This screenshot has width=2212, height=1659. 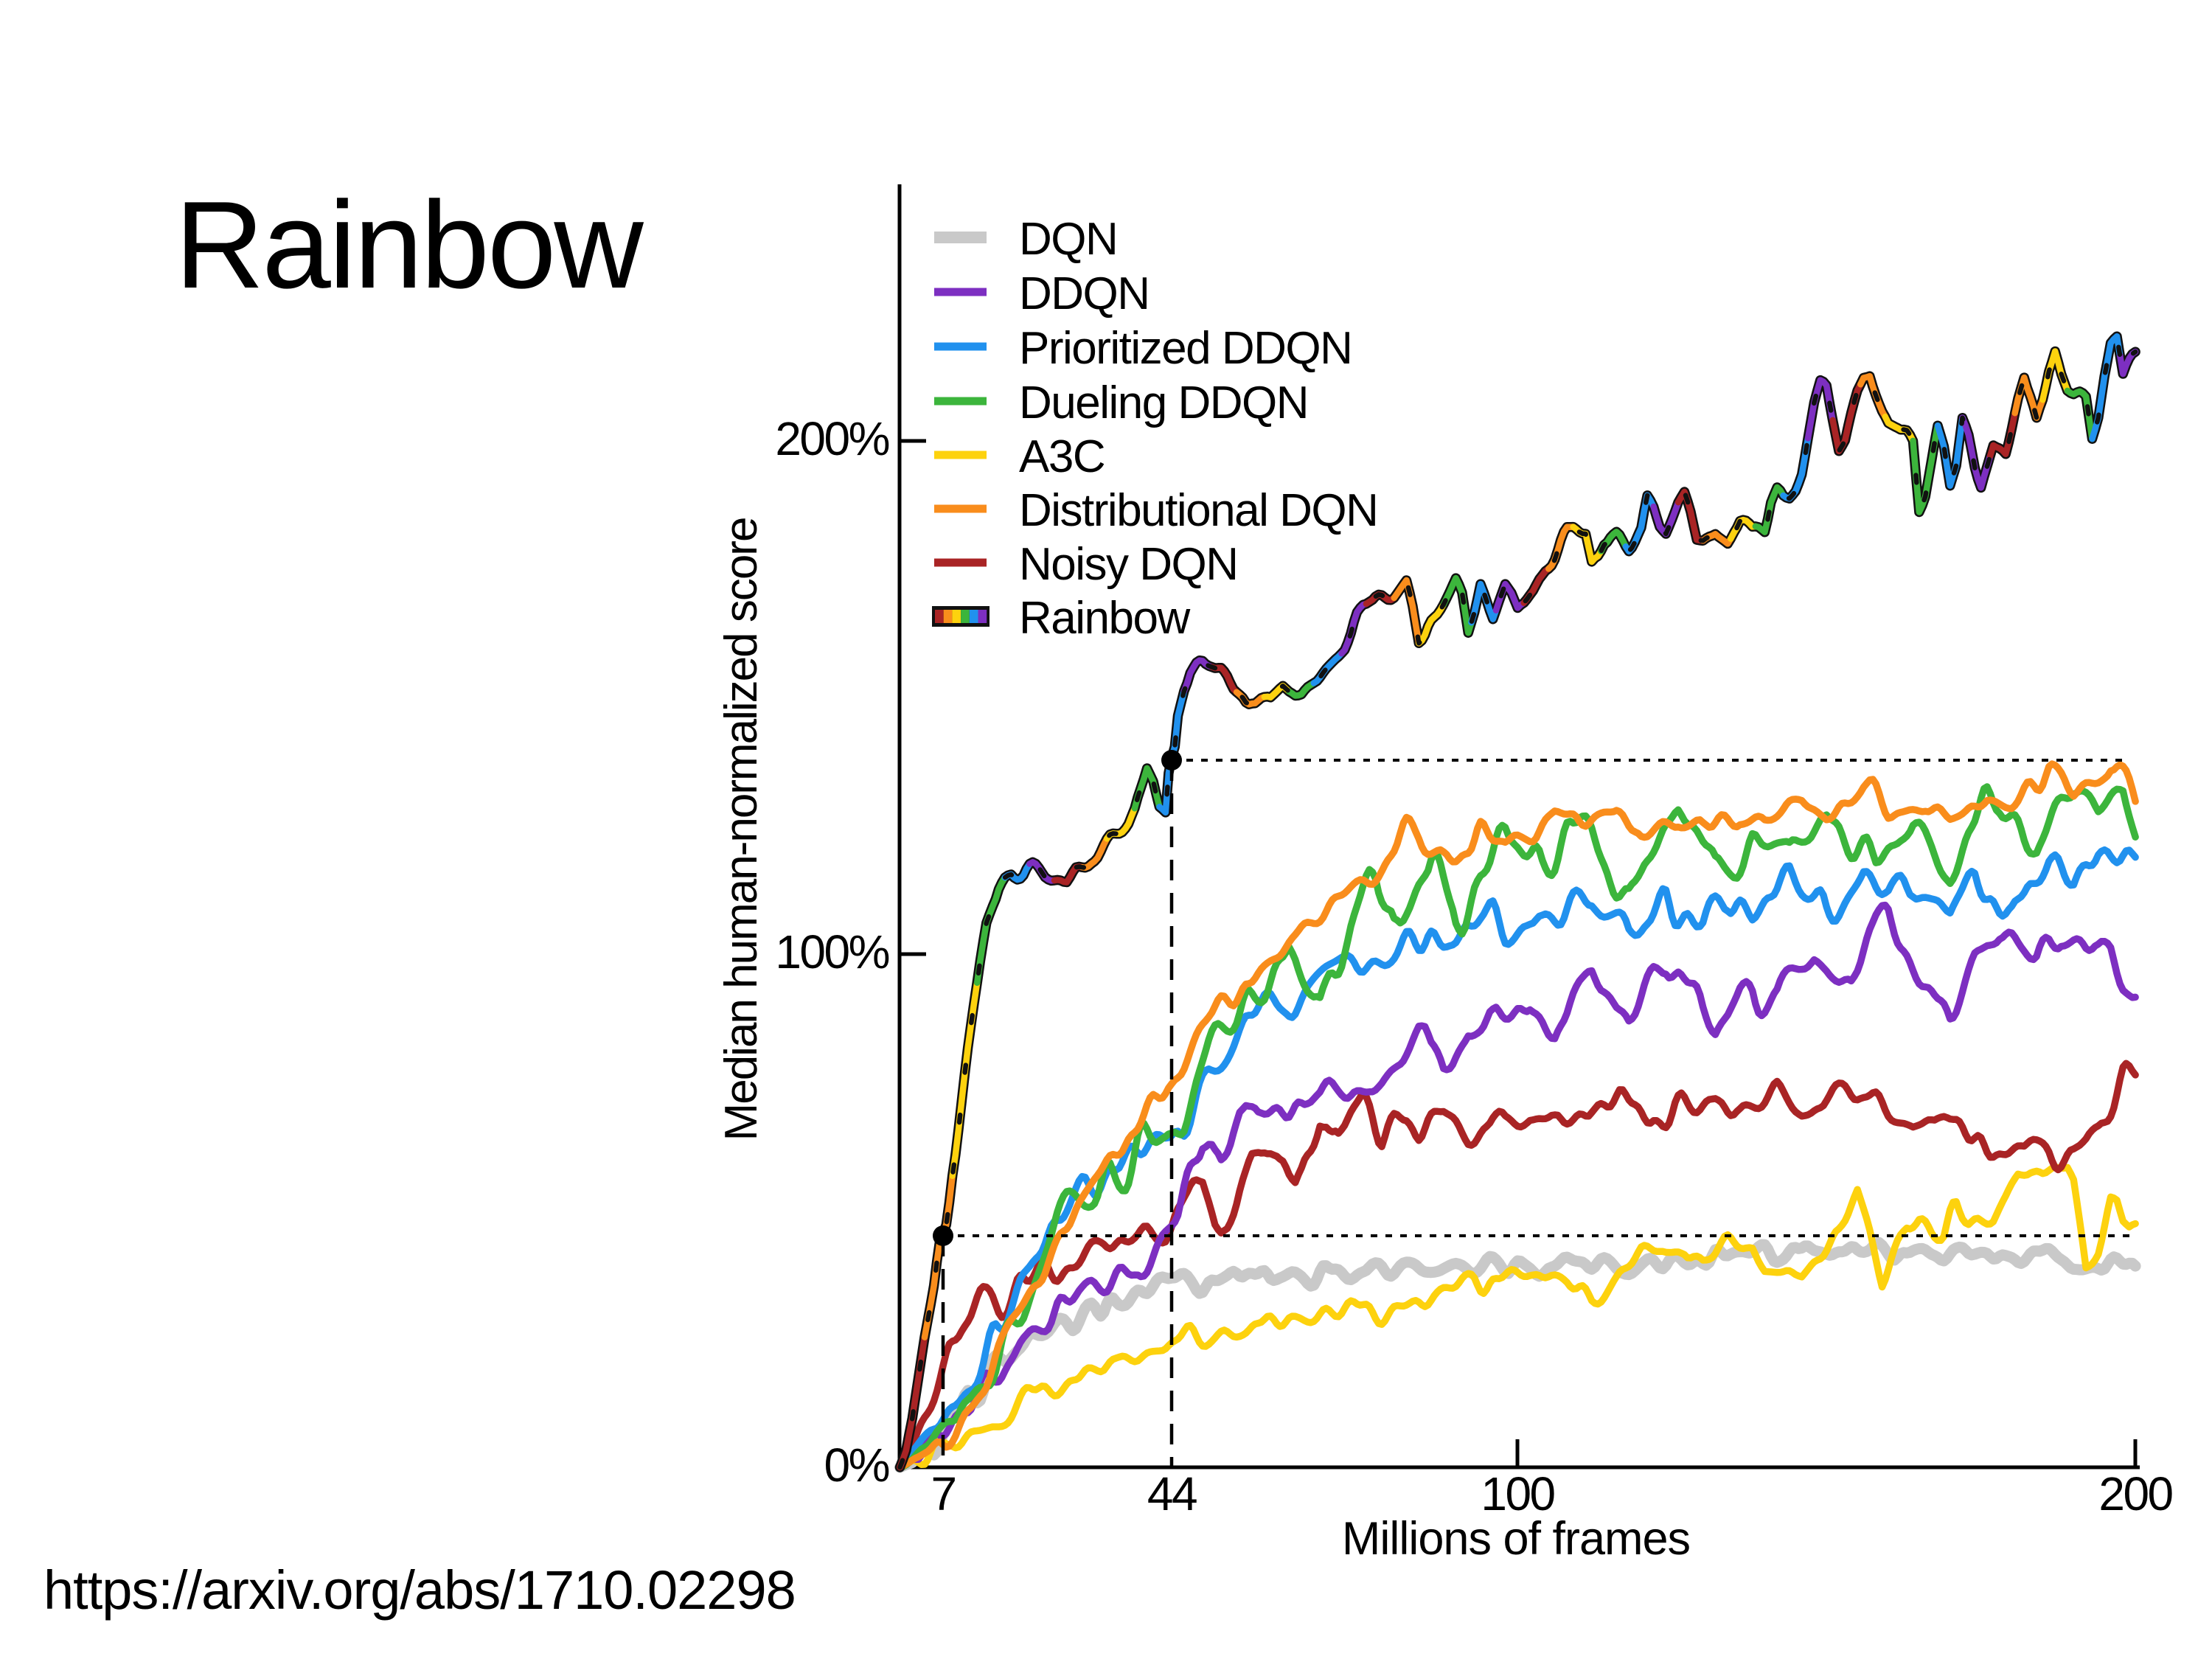 I want to click on svg-text: 44, so click(x=1172, y=1493).